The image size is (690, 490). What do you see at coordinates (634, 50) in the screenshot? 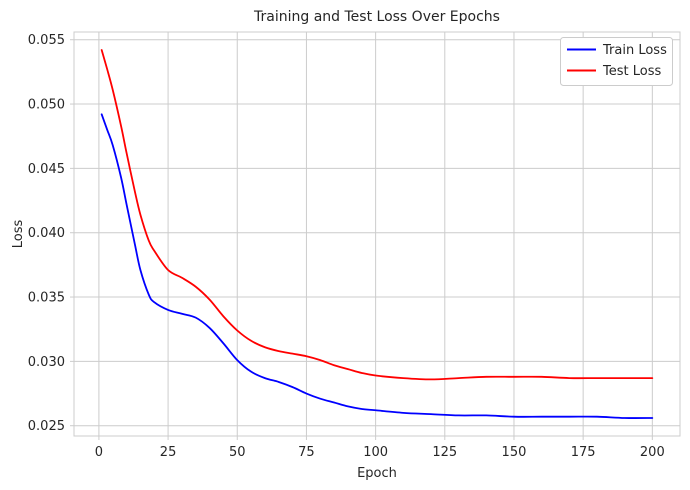
I see `legend-label-train: Train Loss` at bounding box center [634, 50].